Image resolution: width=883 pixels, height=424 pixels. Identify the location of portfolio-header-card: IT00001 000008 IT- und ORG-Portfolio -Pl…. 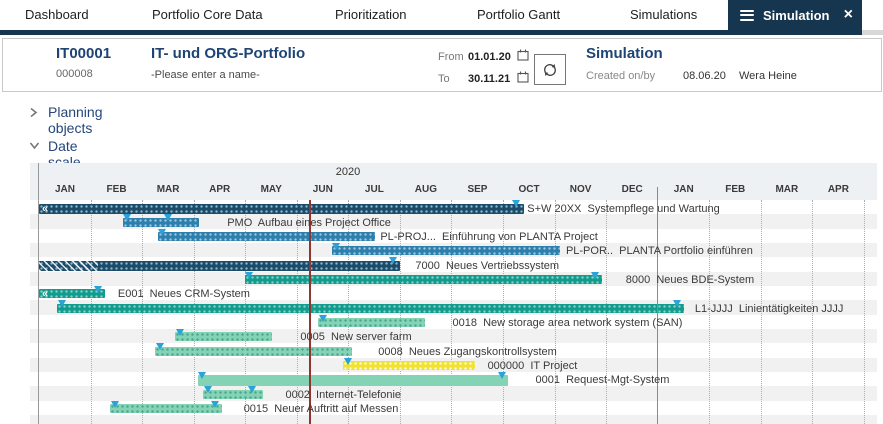
(442, 65).